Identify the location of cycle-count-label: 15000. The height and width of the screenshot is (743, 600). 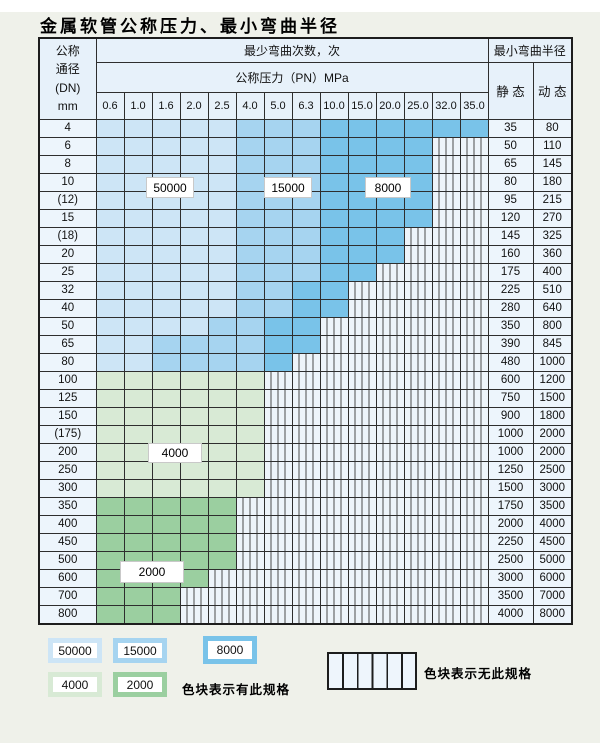
(288, 187).